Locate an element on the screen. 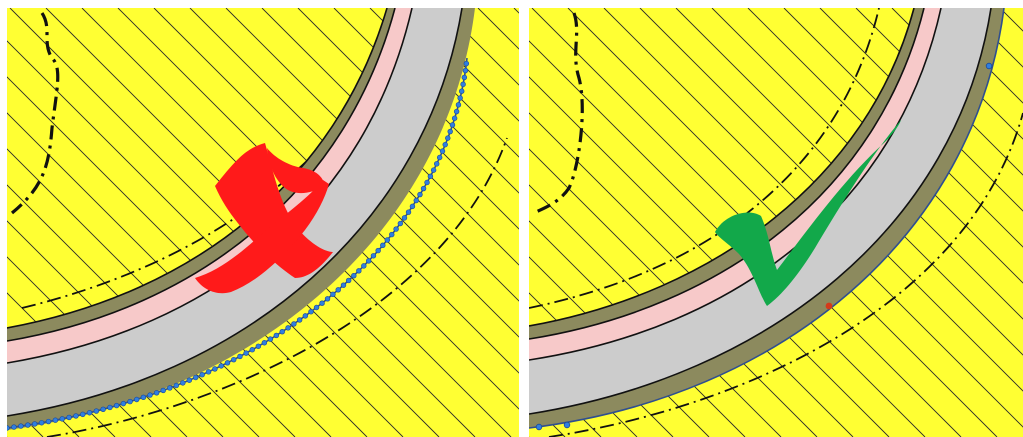 The height and width of the screenshot is (437, 1023). checkmark-icon is located at coordinates (808, 213).